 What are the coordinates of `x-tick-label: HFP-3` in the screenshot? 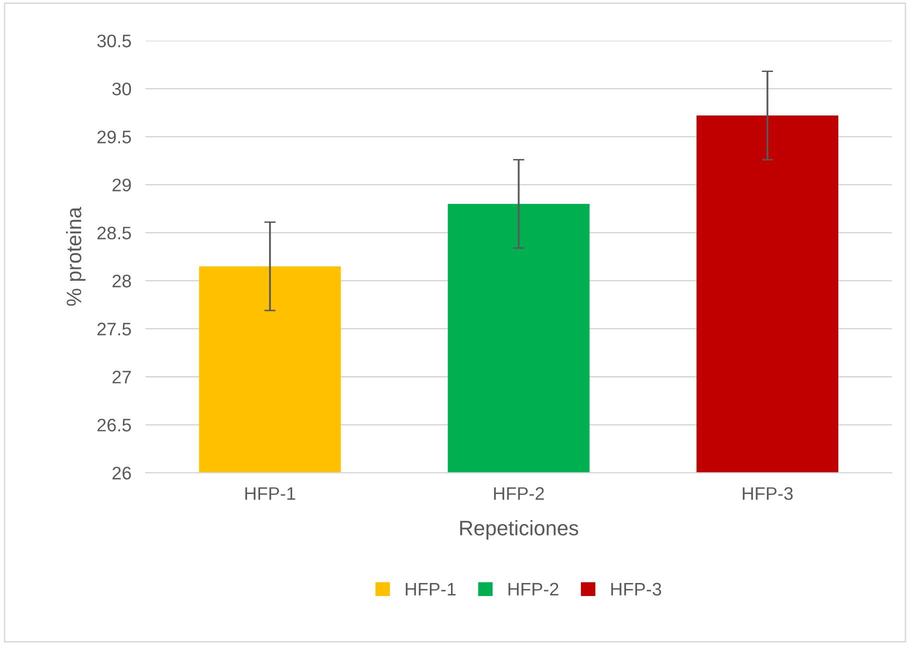 It's located at (767, 493).